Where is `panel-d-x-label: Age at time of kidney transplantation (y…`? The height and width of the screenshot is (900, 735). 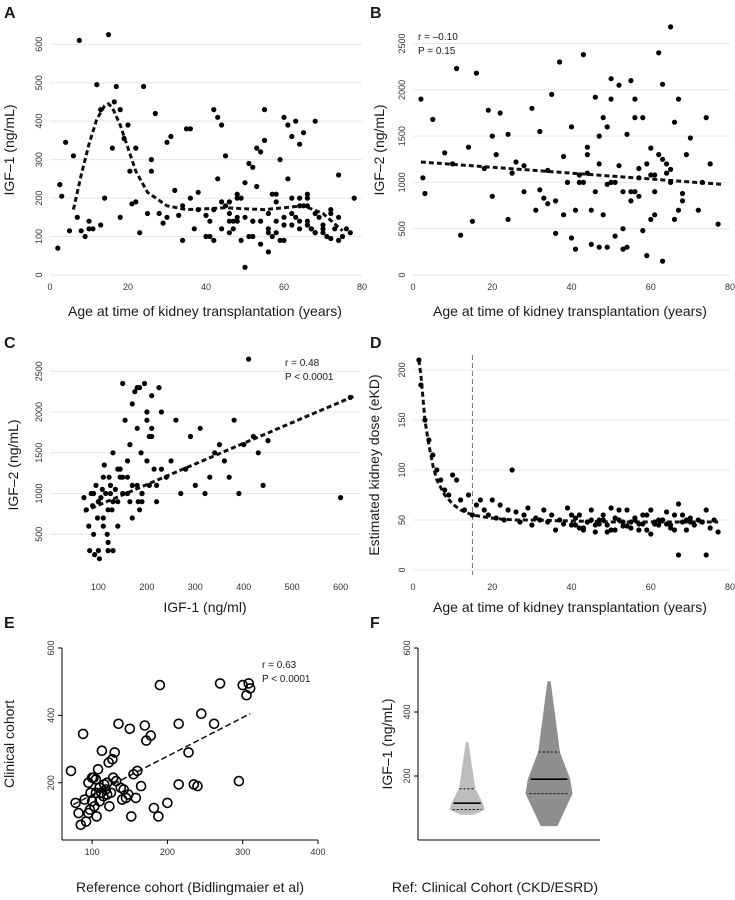 panel-d-x-label: Age at time of kidney transplantation (y… is located at coordinates (570, 607).